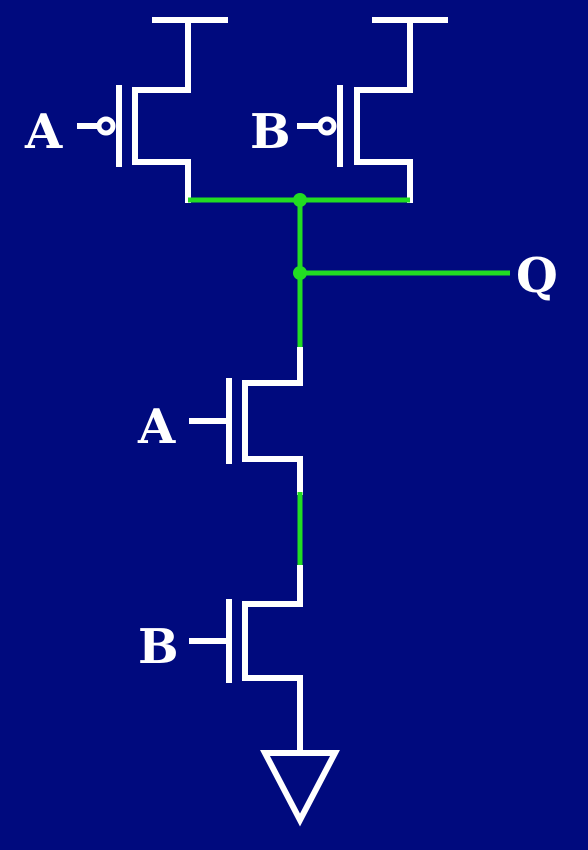 This screenshot has height=850, width=588. I want to click on nmos-b-drain-source, so click(272, 659).